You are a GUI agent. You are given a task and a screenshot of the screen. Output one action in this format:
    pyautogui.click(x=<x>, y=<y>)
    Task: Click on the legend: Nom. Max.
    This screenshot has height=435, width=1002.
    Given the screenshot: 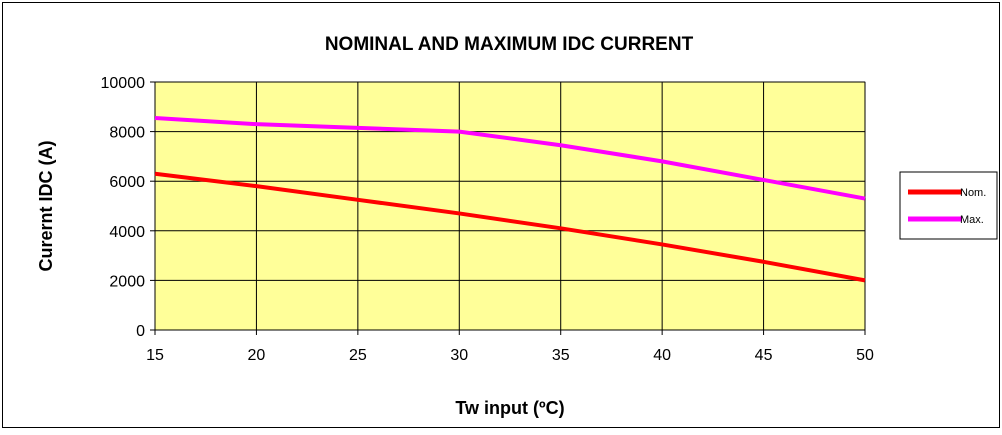 What is the action you would take?
    pyautogui.click(x=948, y=205)
    